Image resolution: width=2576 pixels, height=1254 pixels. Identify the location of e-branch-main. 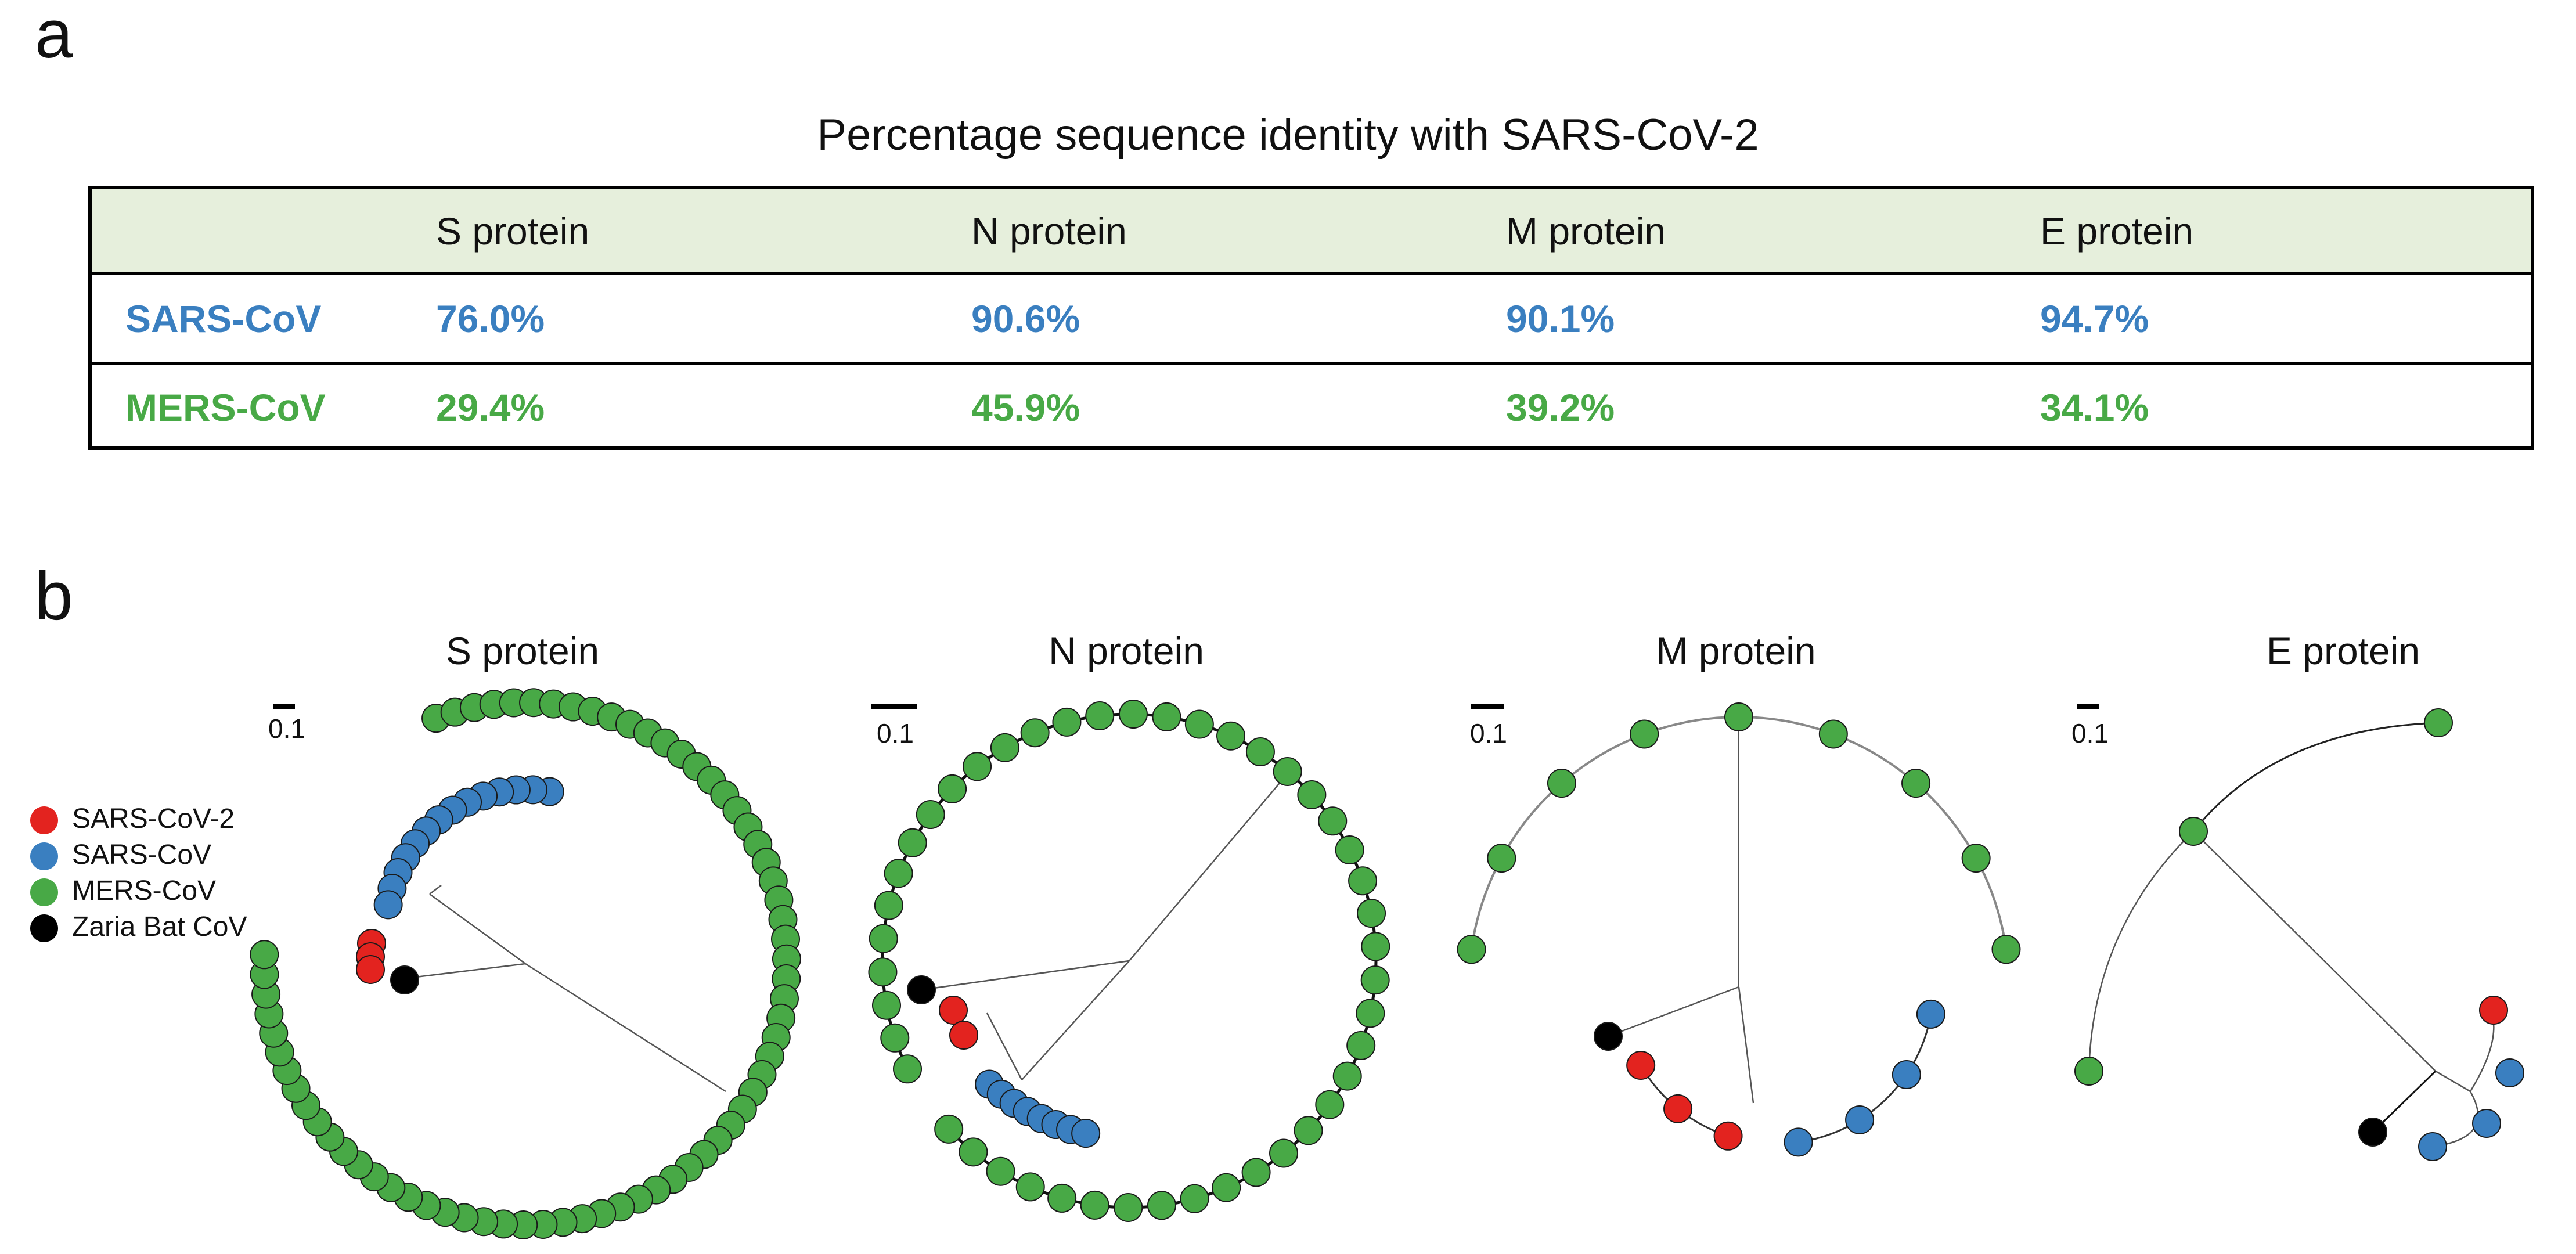
(2314, 952).